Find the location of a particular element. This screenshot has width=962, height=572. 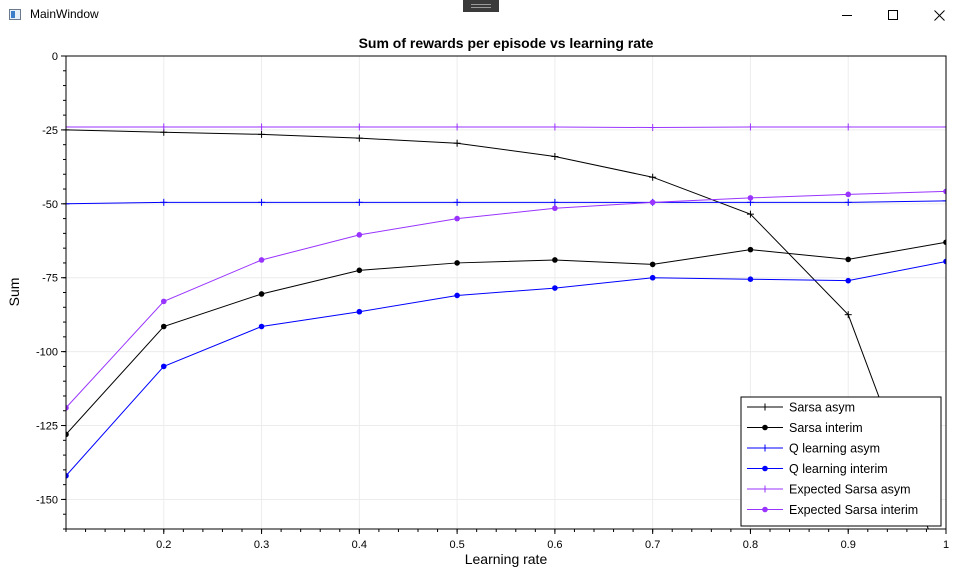

legend-item: Sarsa interim is located at coordinates (805, 428).